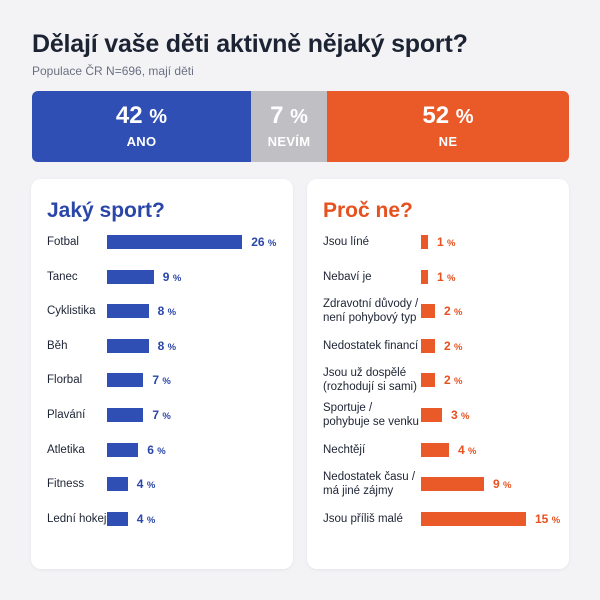  What do you see at coordinates (370, 380) in the screenshot?
I see `bar-label: Jsou už dospělé (rozhodují si sami)` at bounding box center [370, 380].